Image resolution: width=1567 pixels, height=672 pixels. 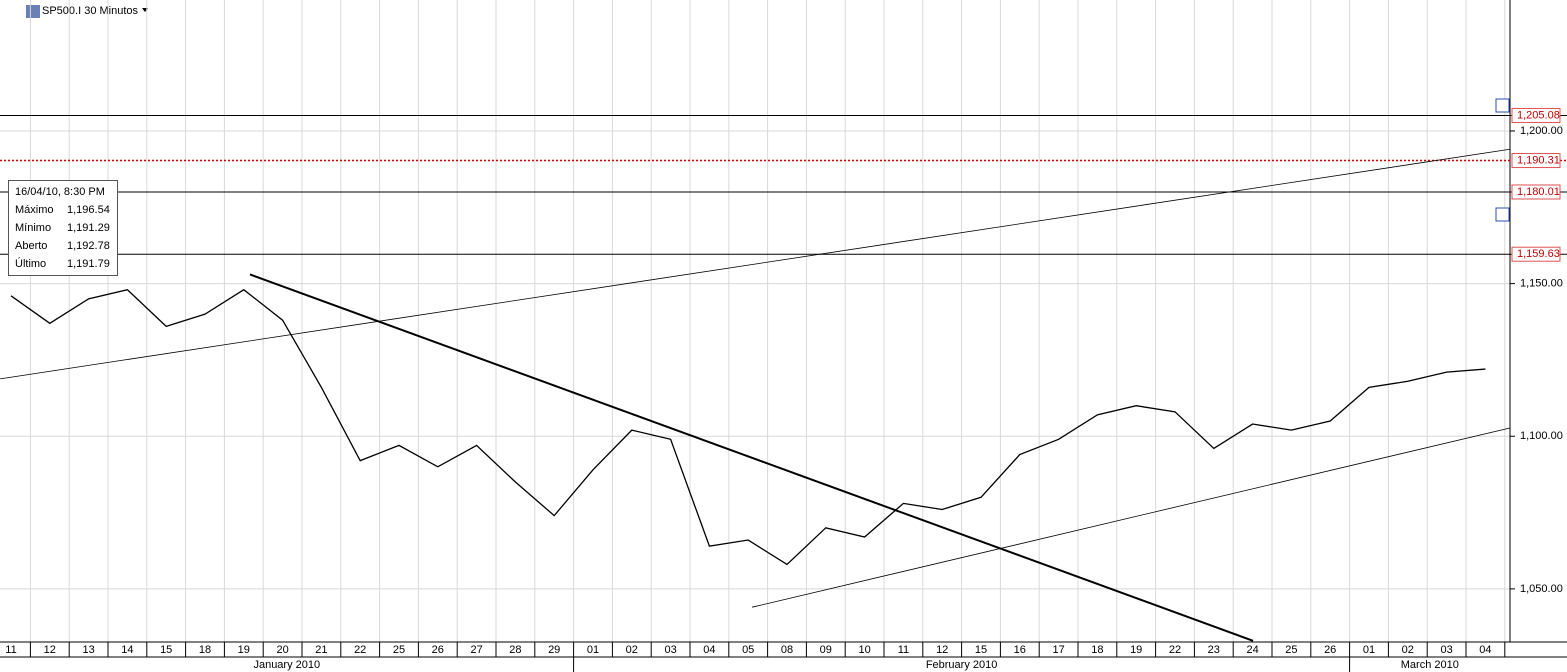 What do you see at coordinates (63, 246) in the screenshot?
I see `info-row: Aberto 1,192.78` at bounding box center [63, 246].